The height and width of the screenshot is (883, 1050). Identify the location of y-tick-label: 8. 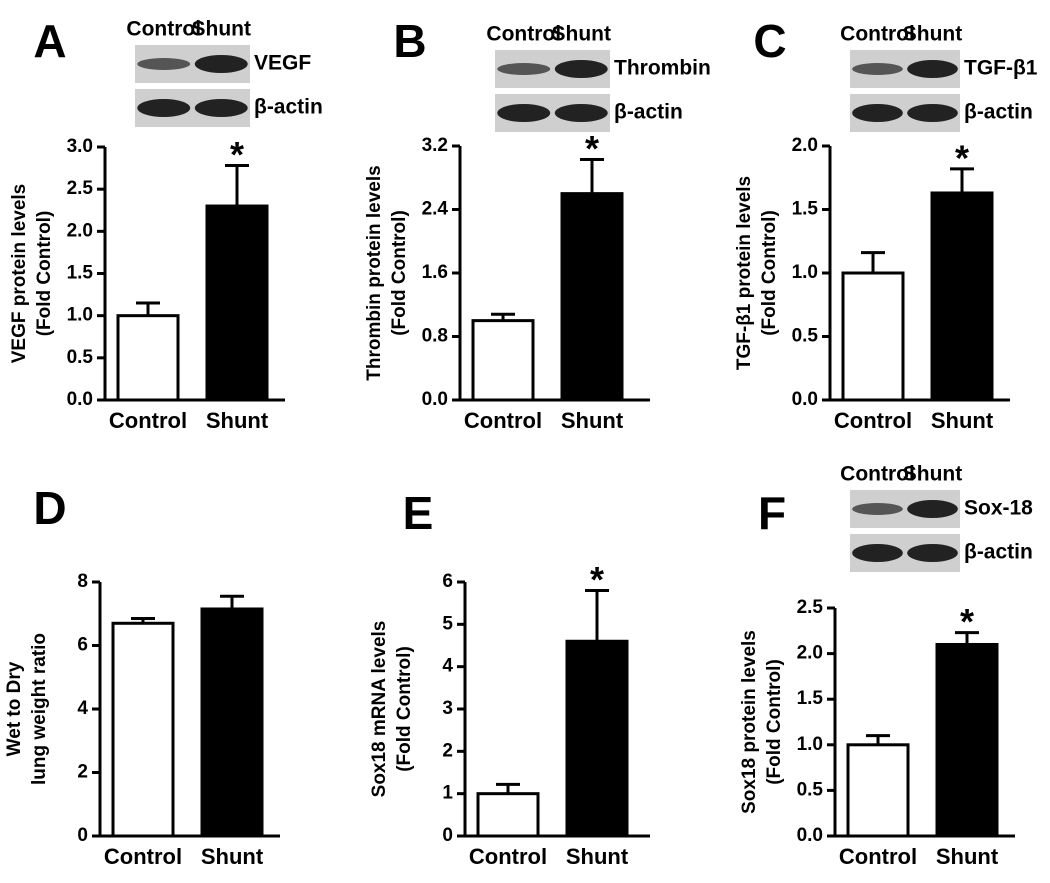
(82, 581).